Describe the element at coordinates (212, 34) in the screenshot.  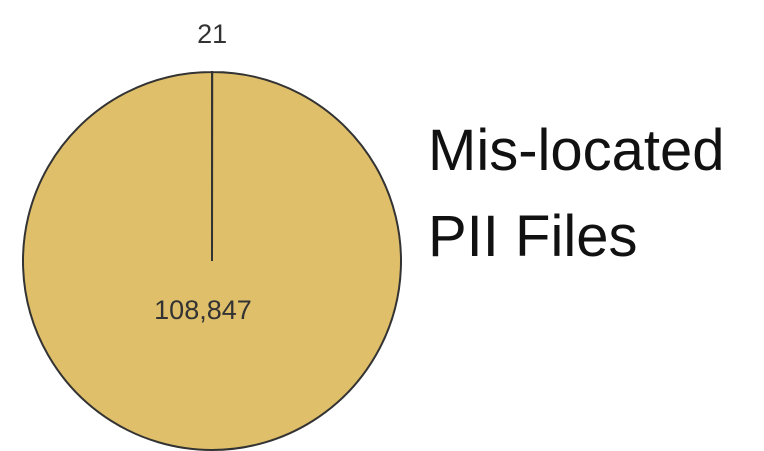
I see `data-label: 21` at that location.